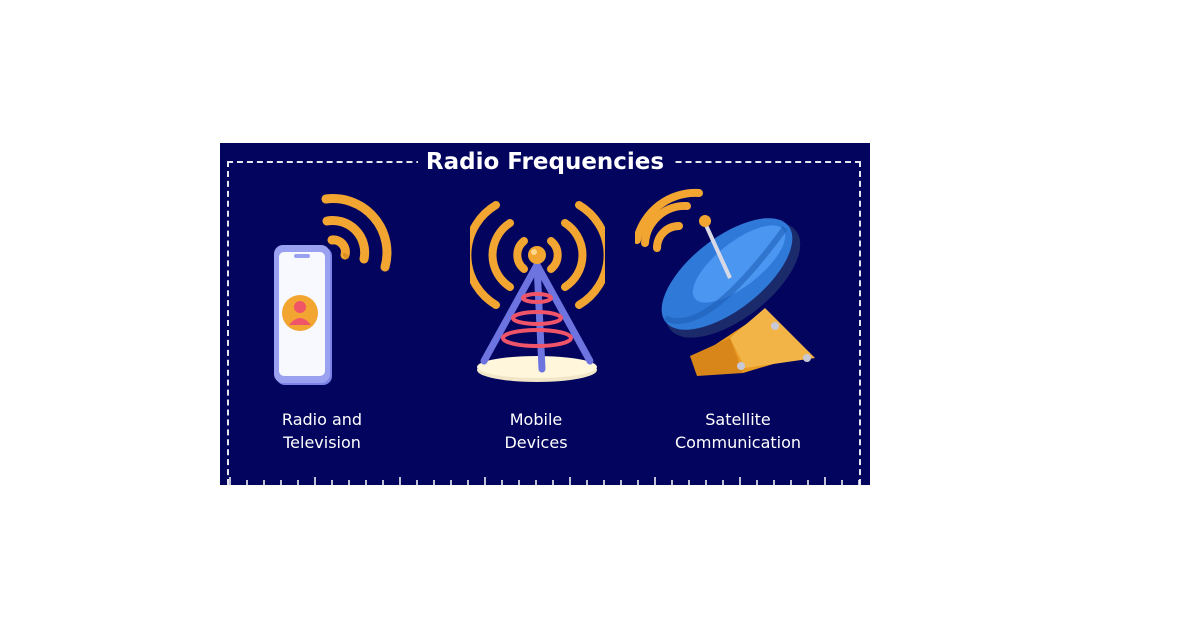 The width and height of the screenshot is (1200, 628). What do you see at coordinates (537, 293) in the screenshot?
I see `radio-tower-icon` at bounding box center [537, 293].